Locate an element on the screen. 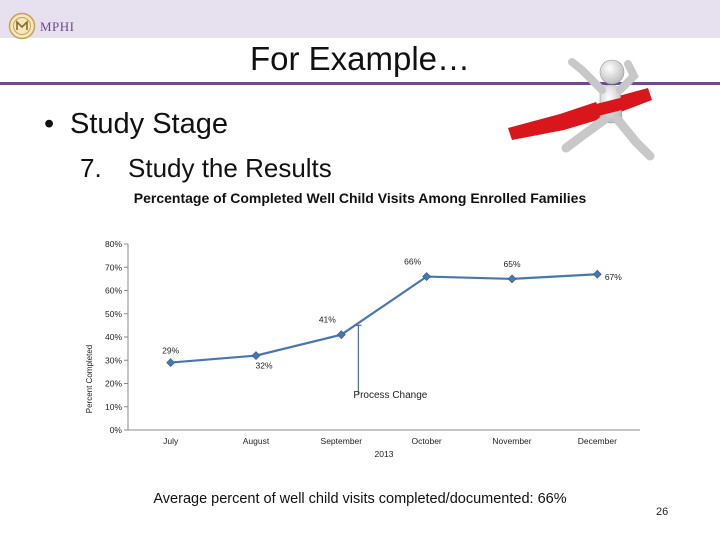  data-label: 41% is located at coordinates (327, 320).